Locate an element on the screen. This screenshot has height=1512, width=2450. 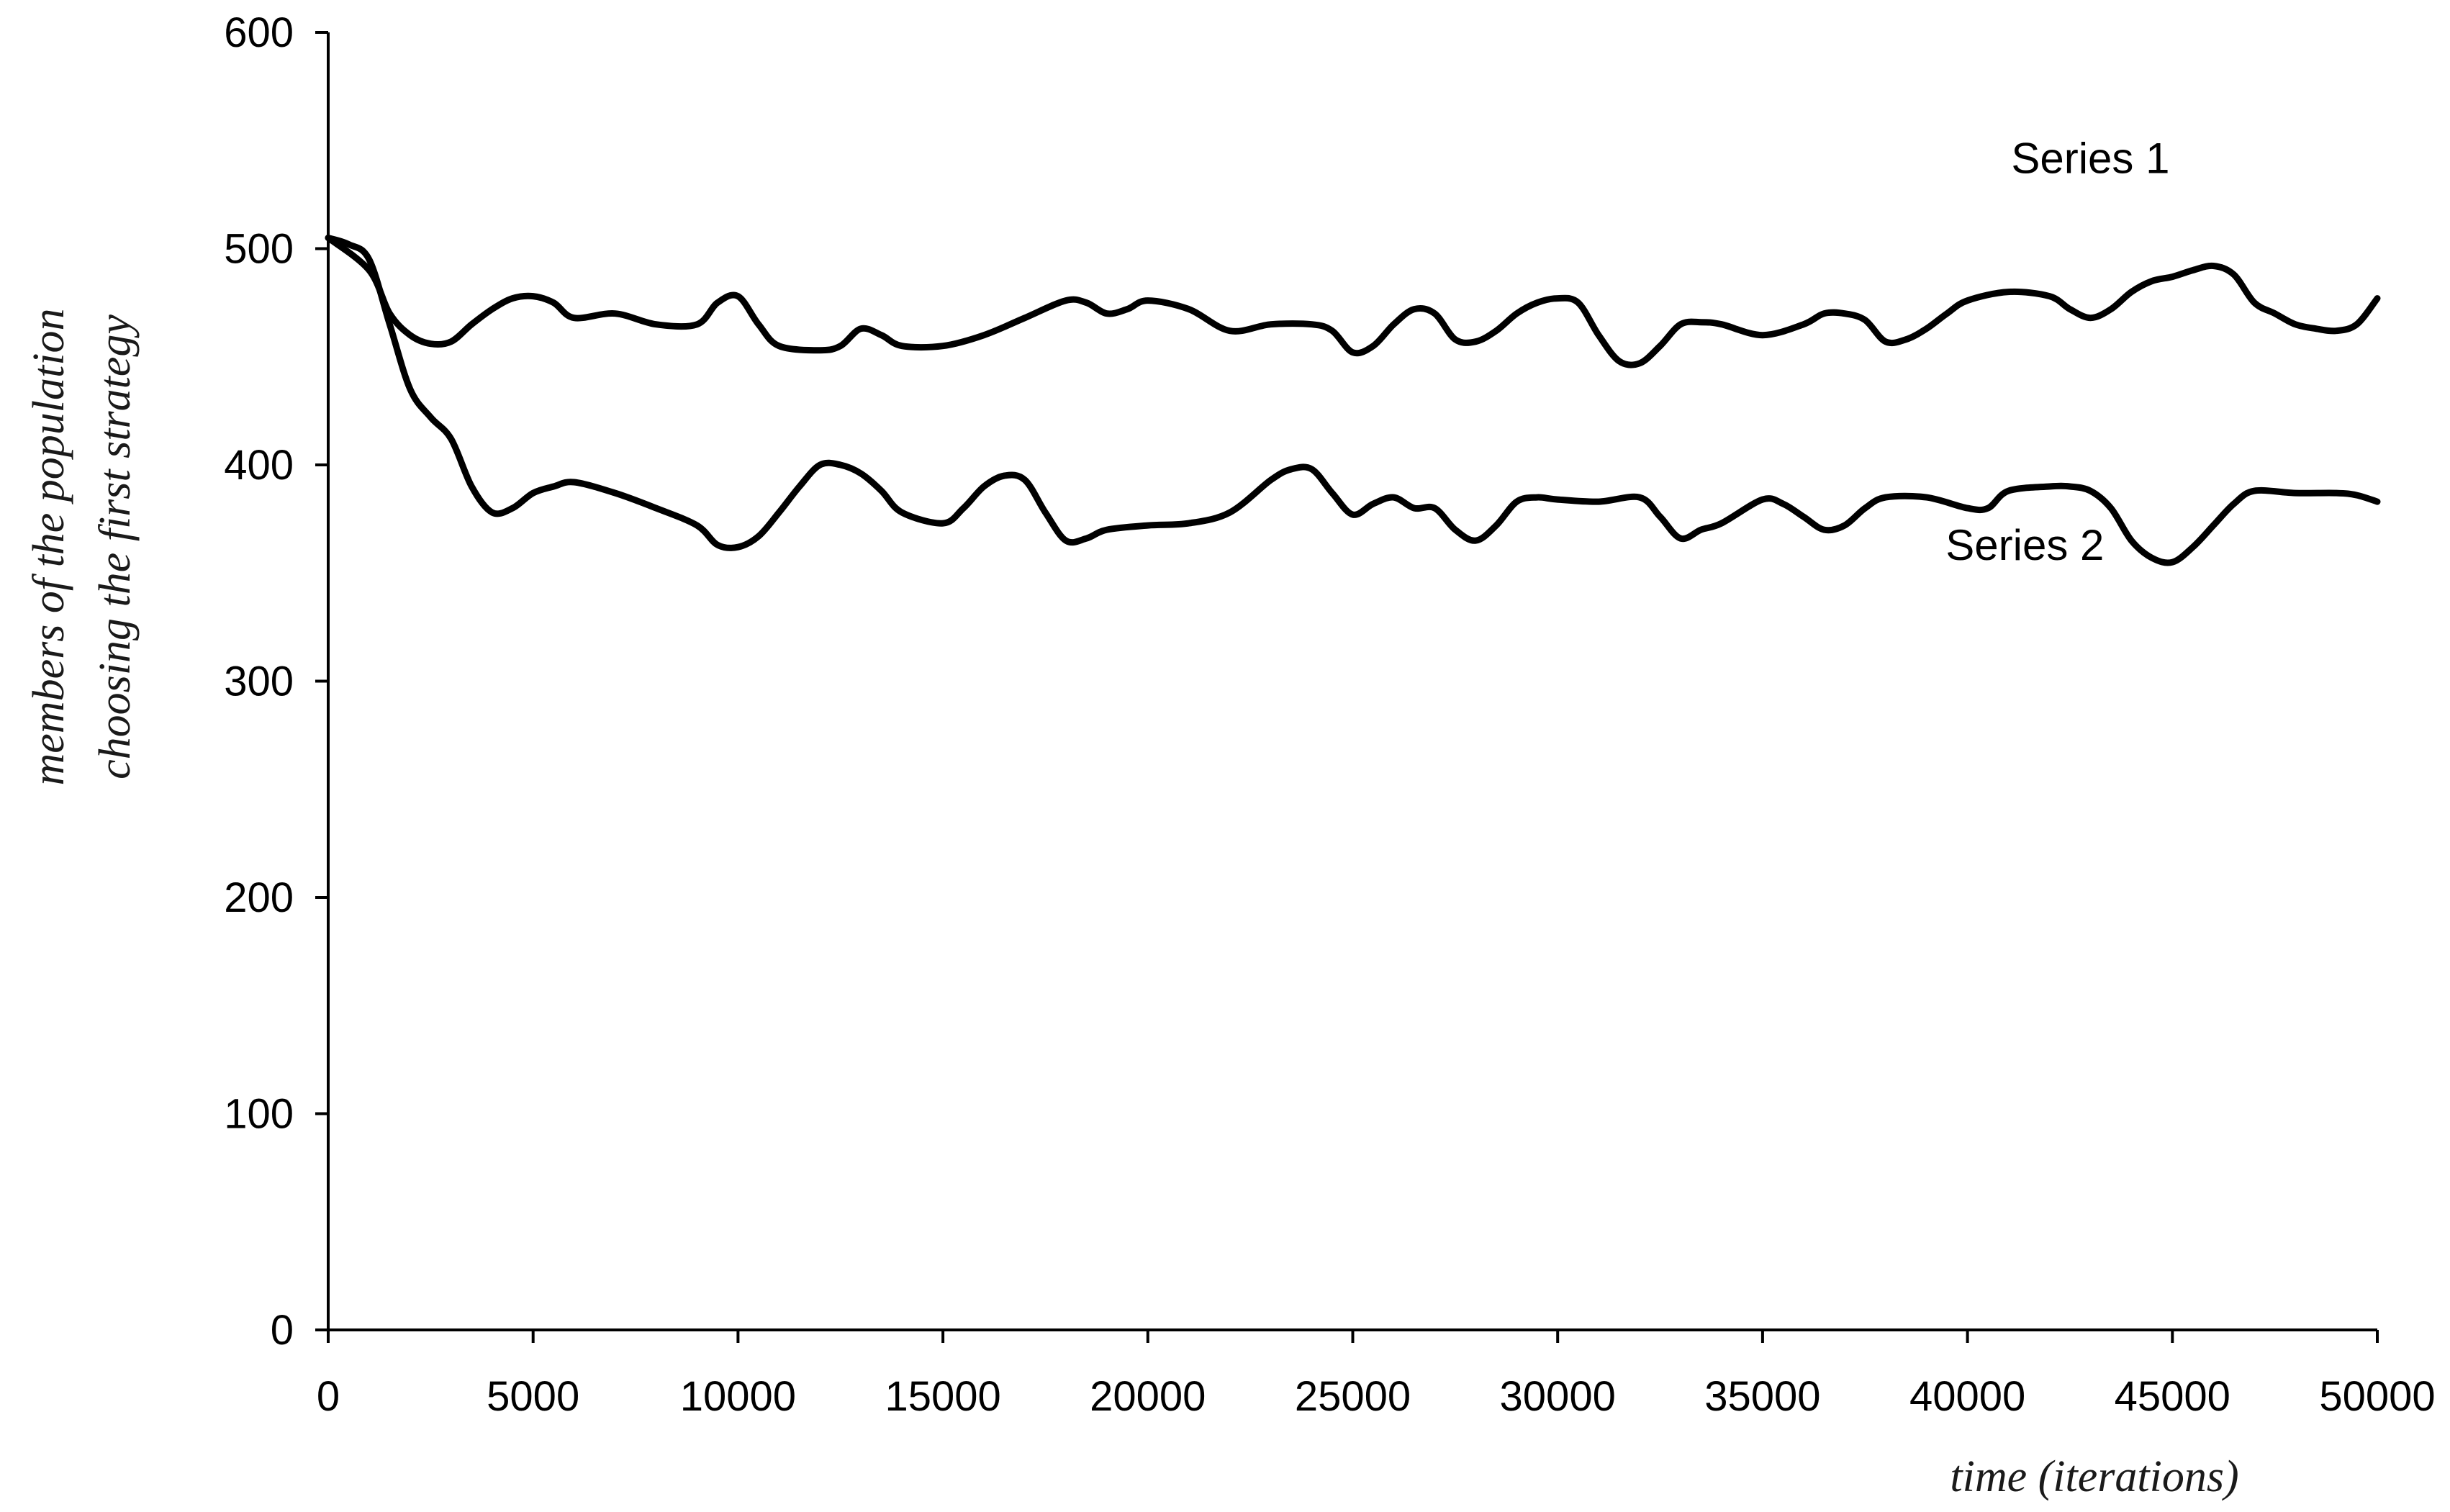
y-axis-title-line-2: choosing the first strategy is located at coordinates (115, 546).